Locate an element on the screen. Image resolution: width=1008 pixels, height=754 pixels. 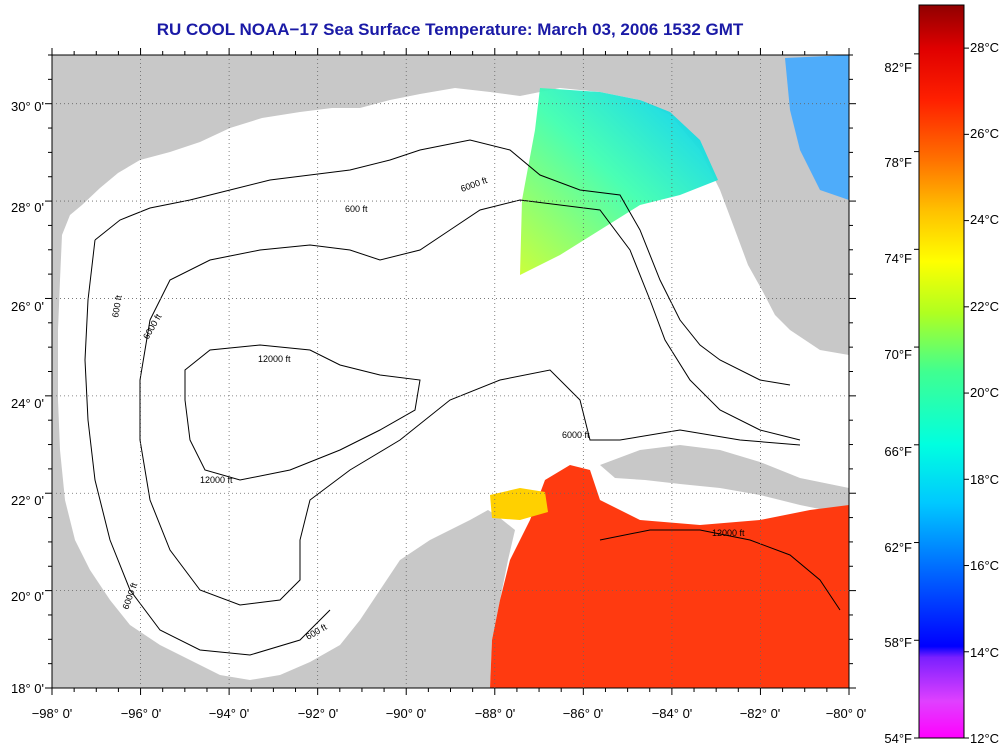
colorbar-c-label-20: 20°C is located at coordinates (984, 392).